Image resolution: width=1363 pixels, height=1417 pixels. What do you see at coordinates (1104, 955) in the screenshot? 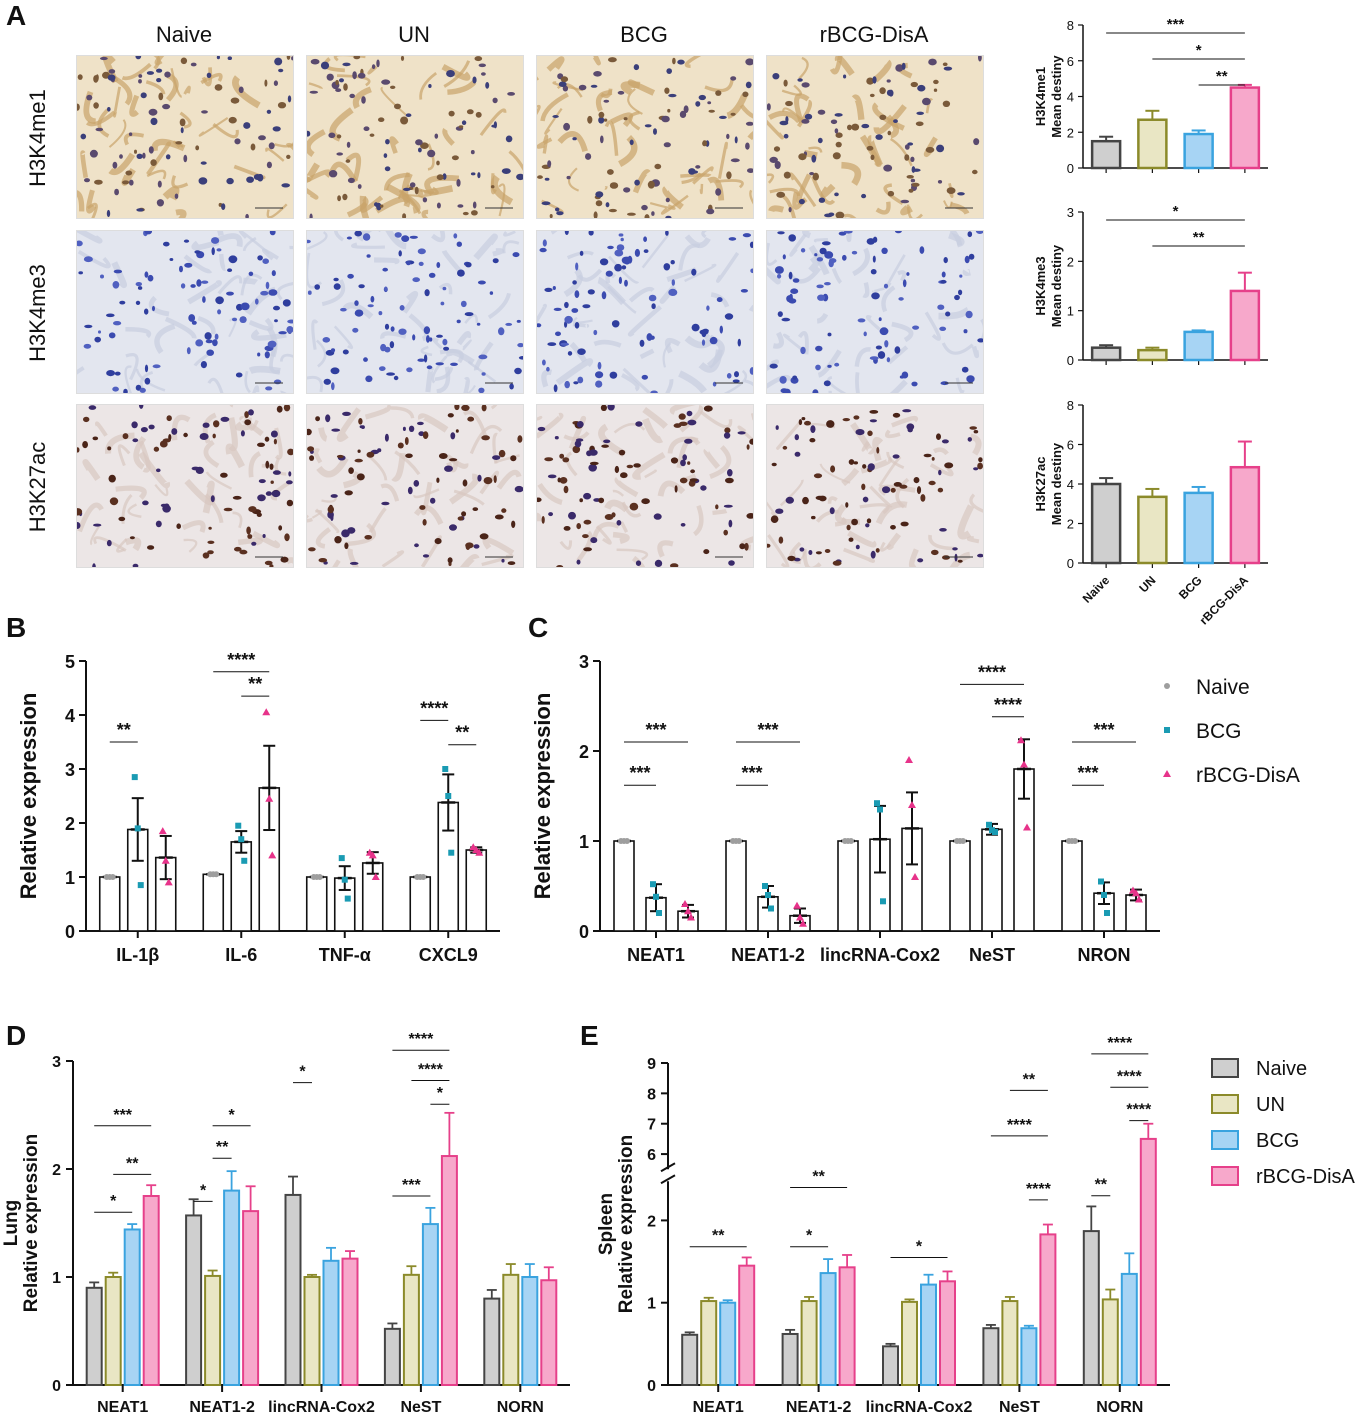
I see `x-tick-label-C: NRON` at bounding box center [1104, 955].